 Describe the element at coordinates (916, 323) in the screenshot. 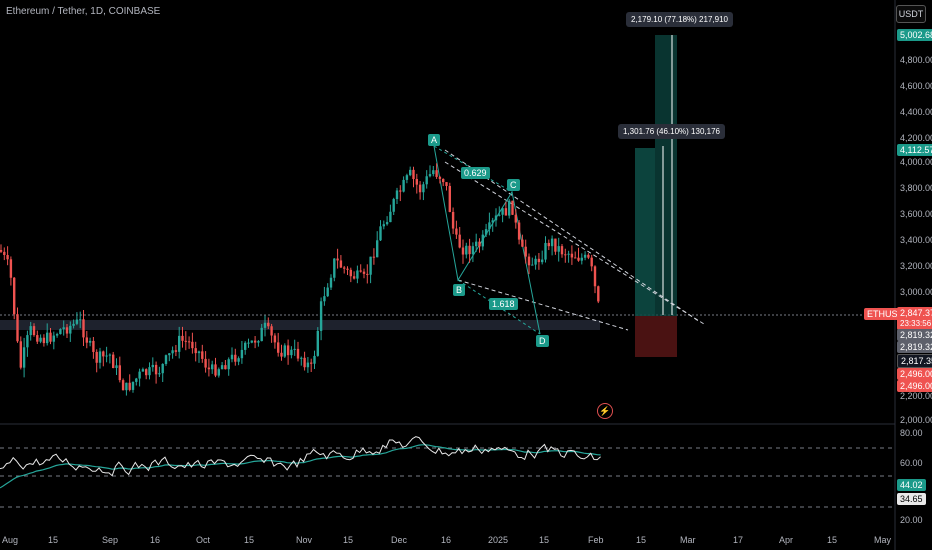

I see `countdown: 23:33:56` at that location.